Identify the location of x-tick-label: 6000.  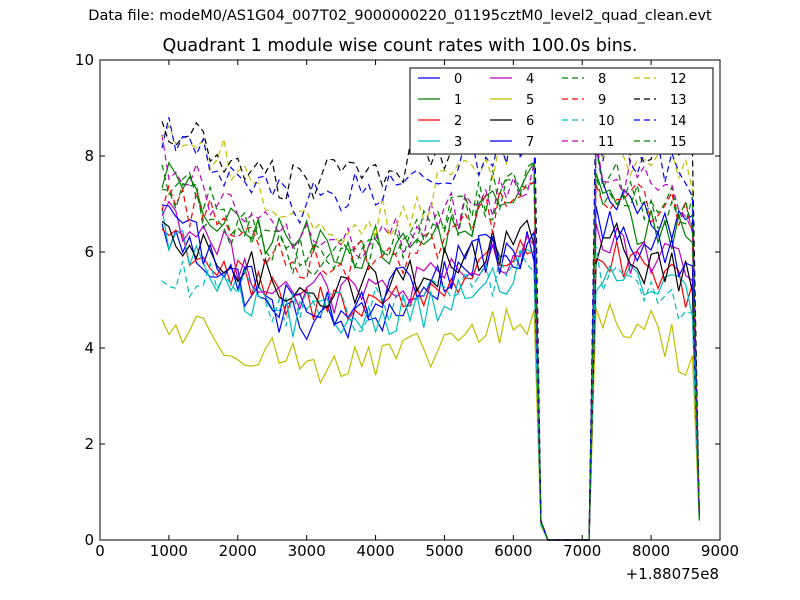
(513, 551).